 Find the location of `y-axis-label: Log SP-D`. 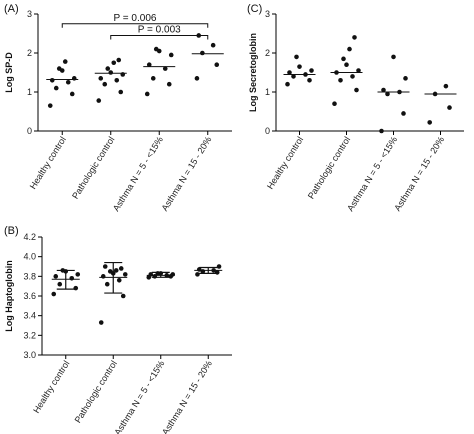

y-axis-label: Log SP-D is located at coordinates (9, 72).